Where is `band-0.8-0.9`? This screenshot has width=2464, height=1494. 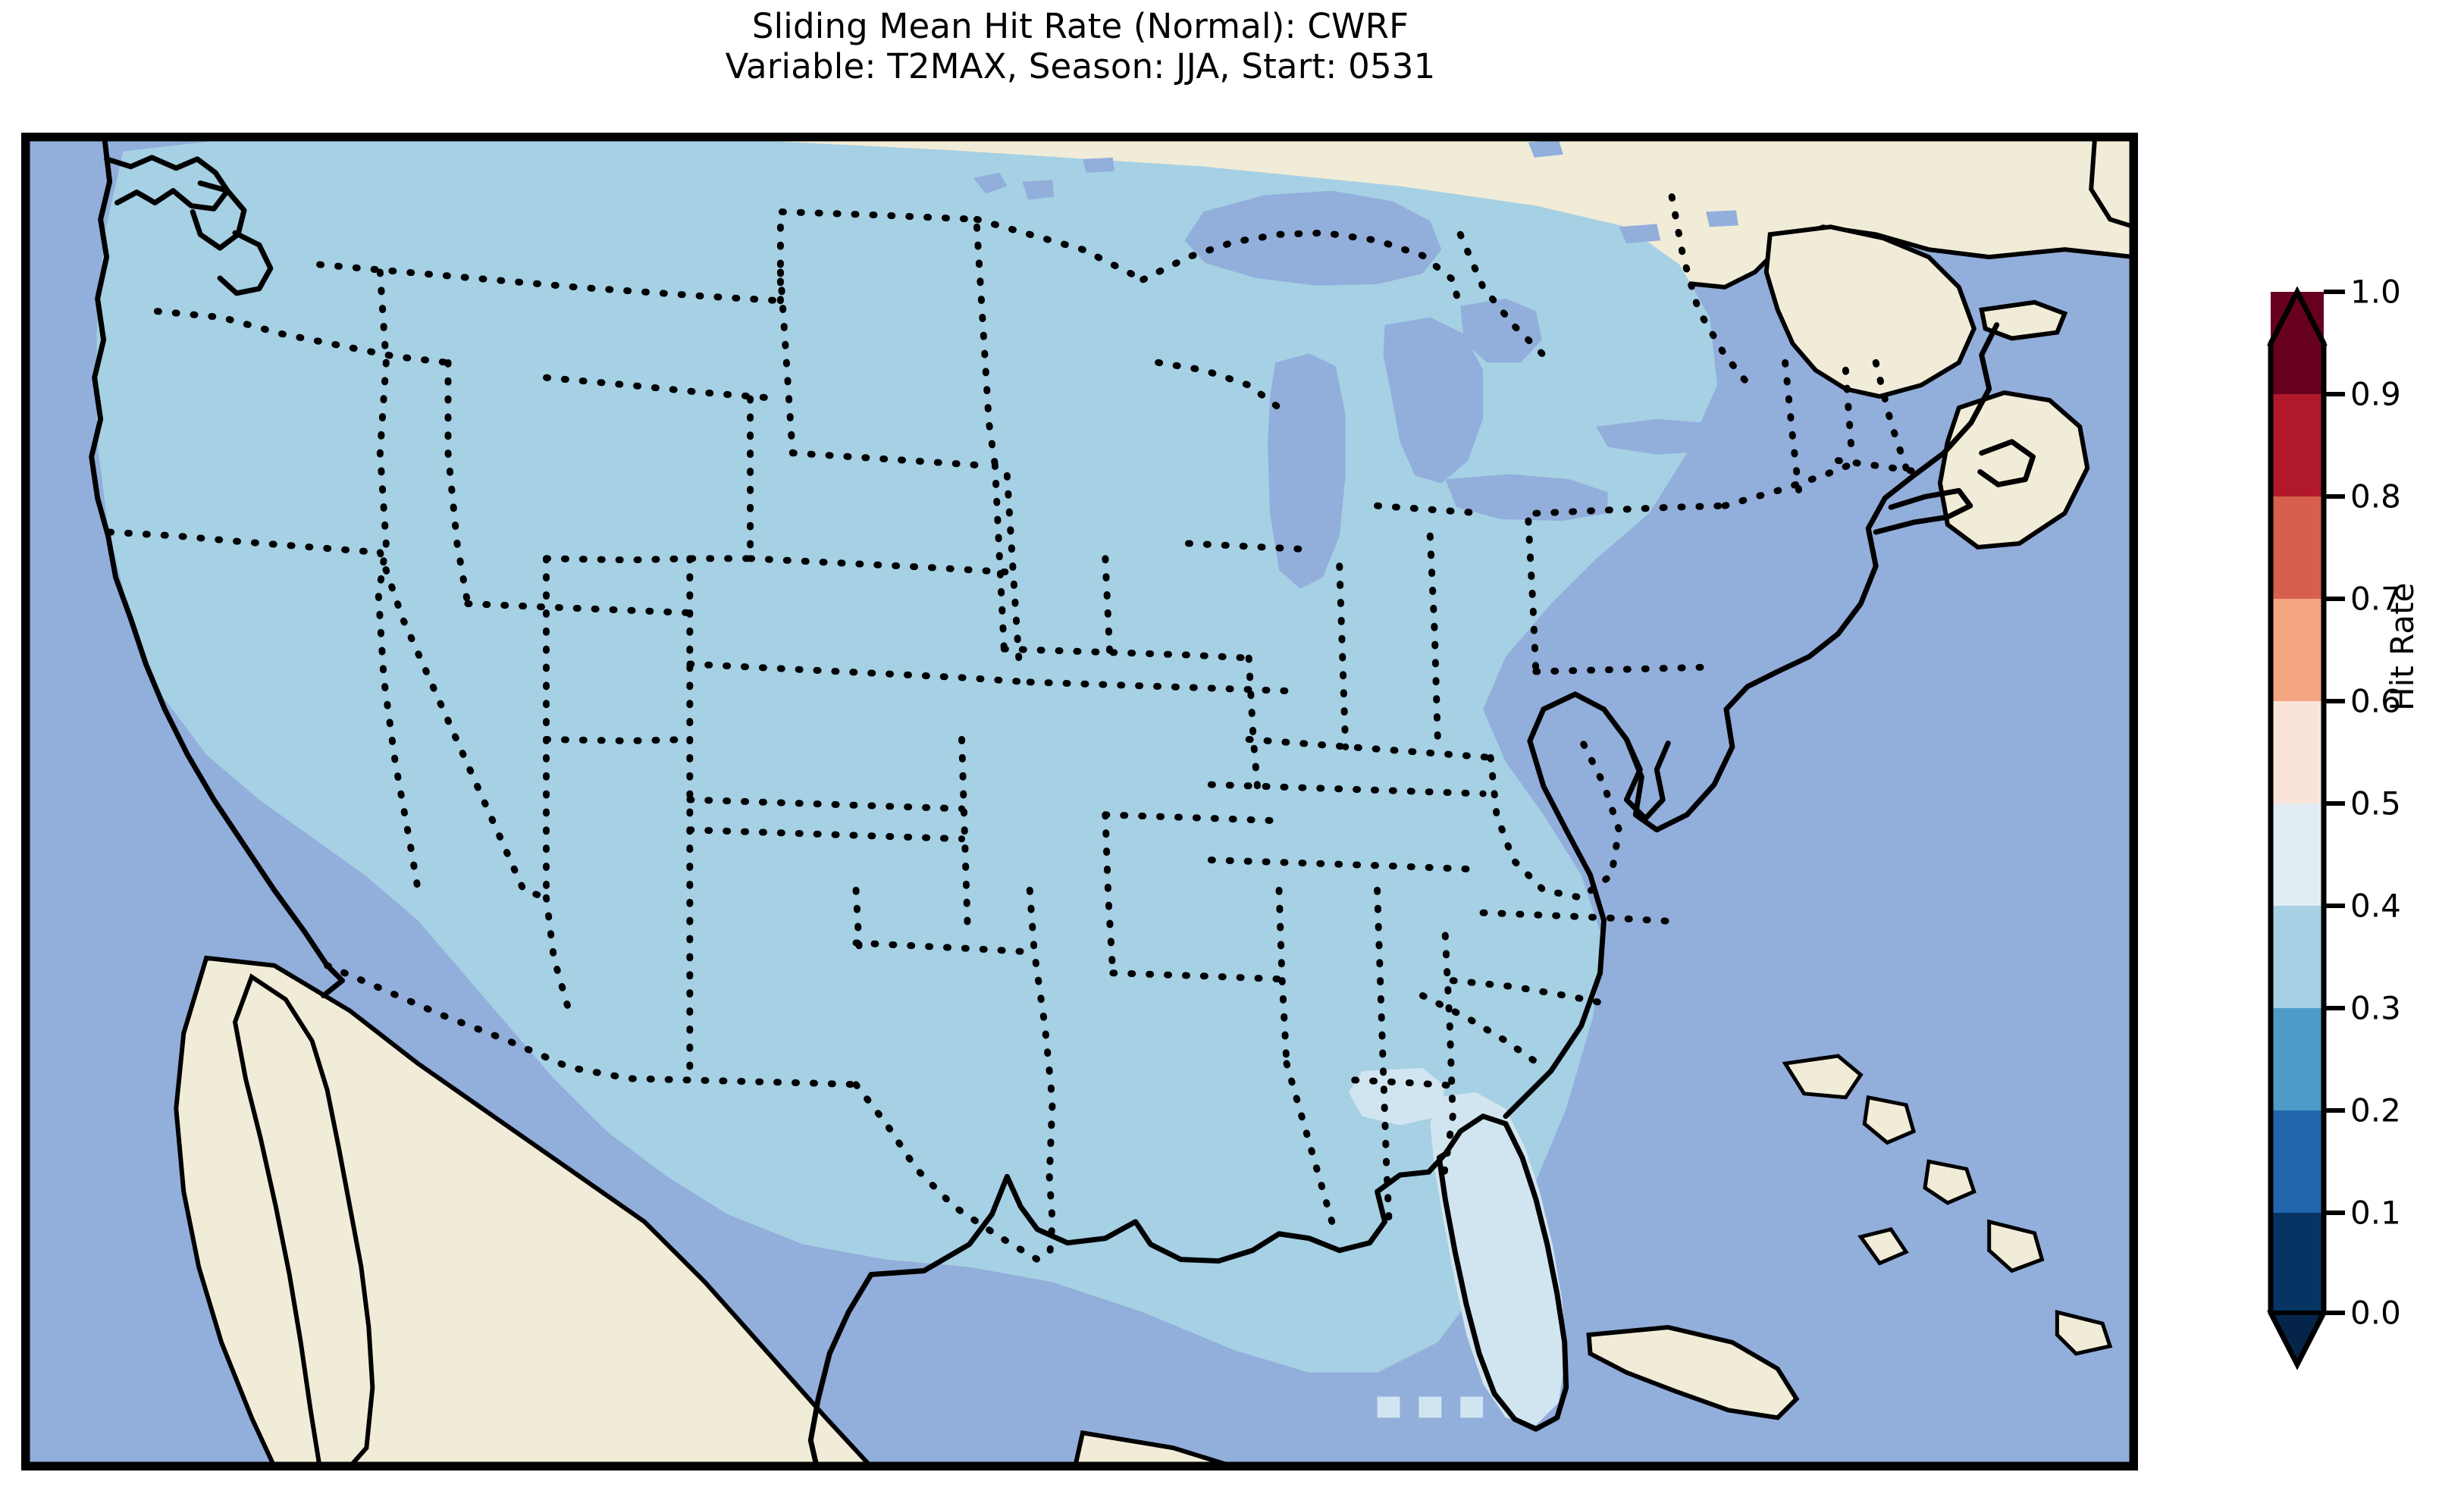 band-0.8-0.9 is located at coordinates (2297, 445).